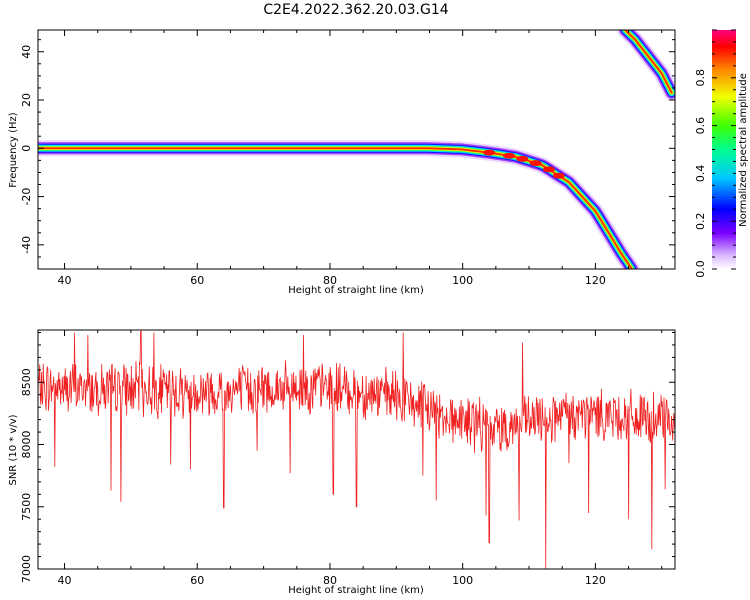  Describe the element at coordinates (65, 580) in the screenshot. I see `snr-xtick-label: 40` at that location.